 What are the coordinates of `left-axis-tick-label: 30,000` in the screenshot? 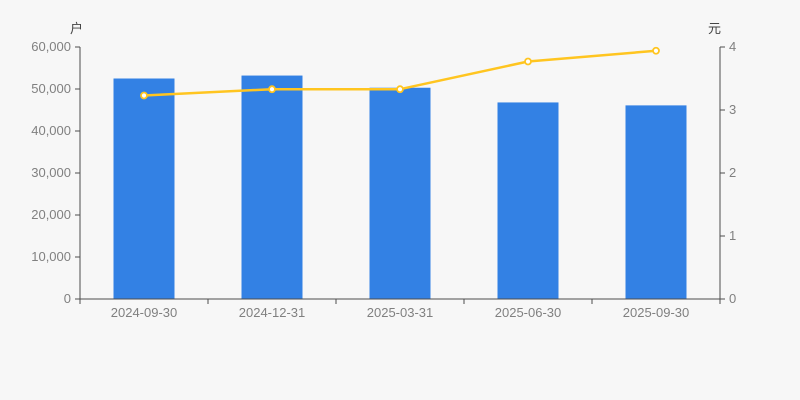 It's located at (51, 172).